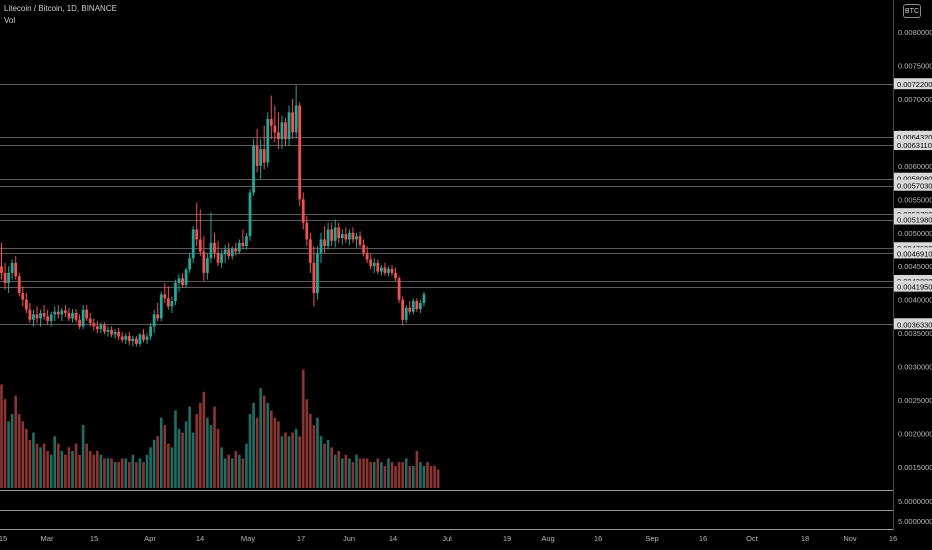  Describe the element at coordinates (912, 11) in the screenshot. I see `currency-badge: BTC` at that location.